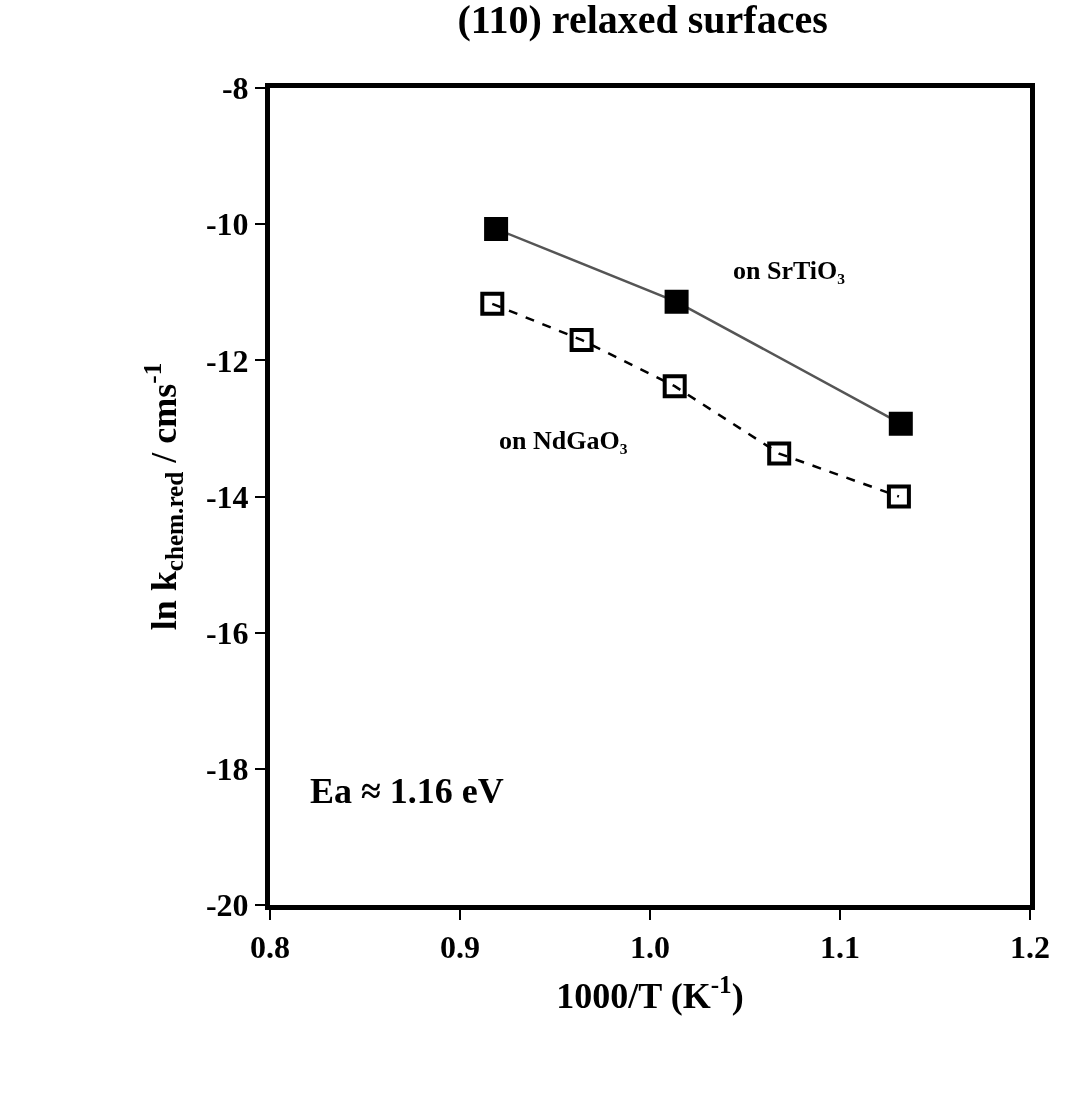  Describe the element at coordinates (460, 947) in the screenshot. I see `x-tick-label: 0.9` at that location.